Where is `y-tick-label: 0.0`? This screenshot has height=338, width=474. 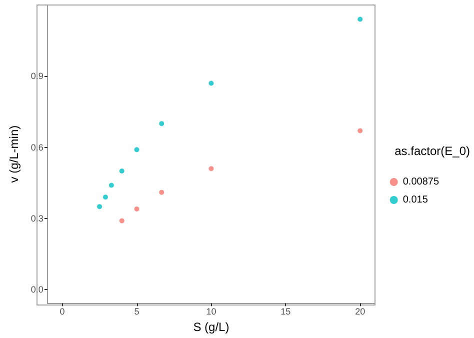 y-tick-label: 0.0 is located at coordinates (37, 289).